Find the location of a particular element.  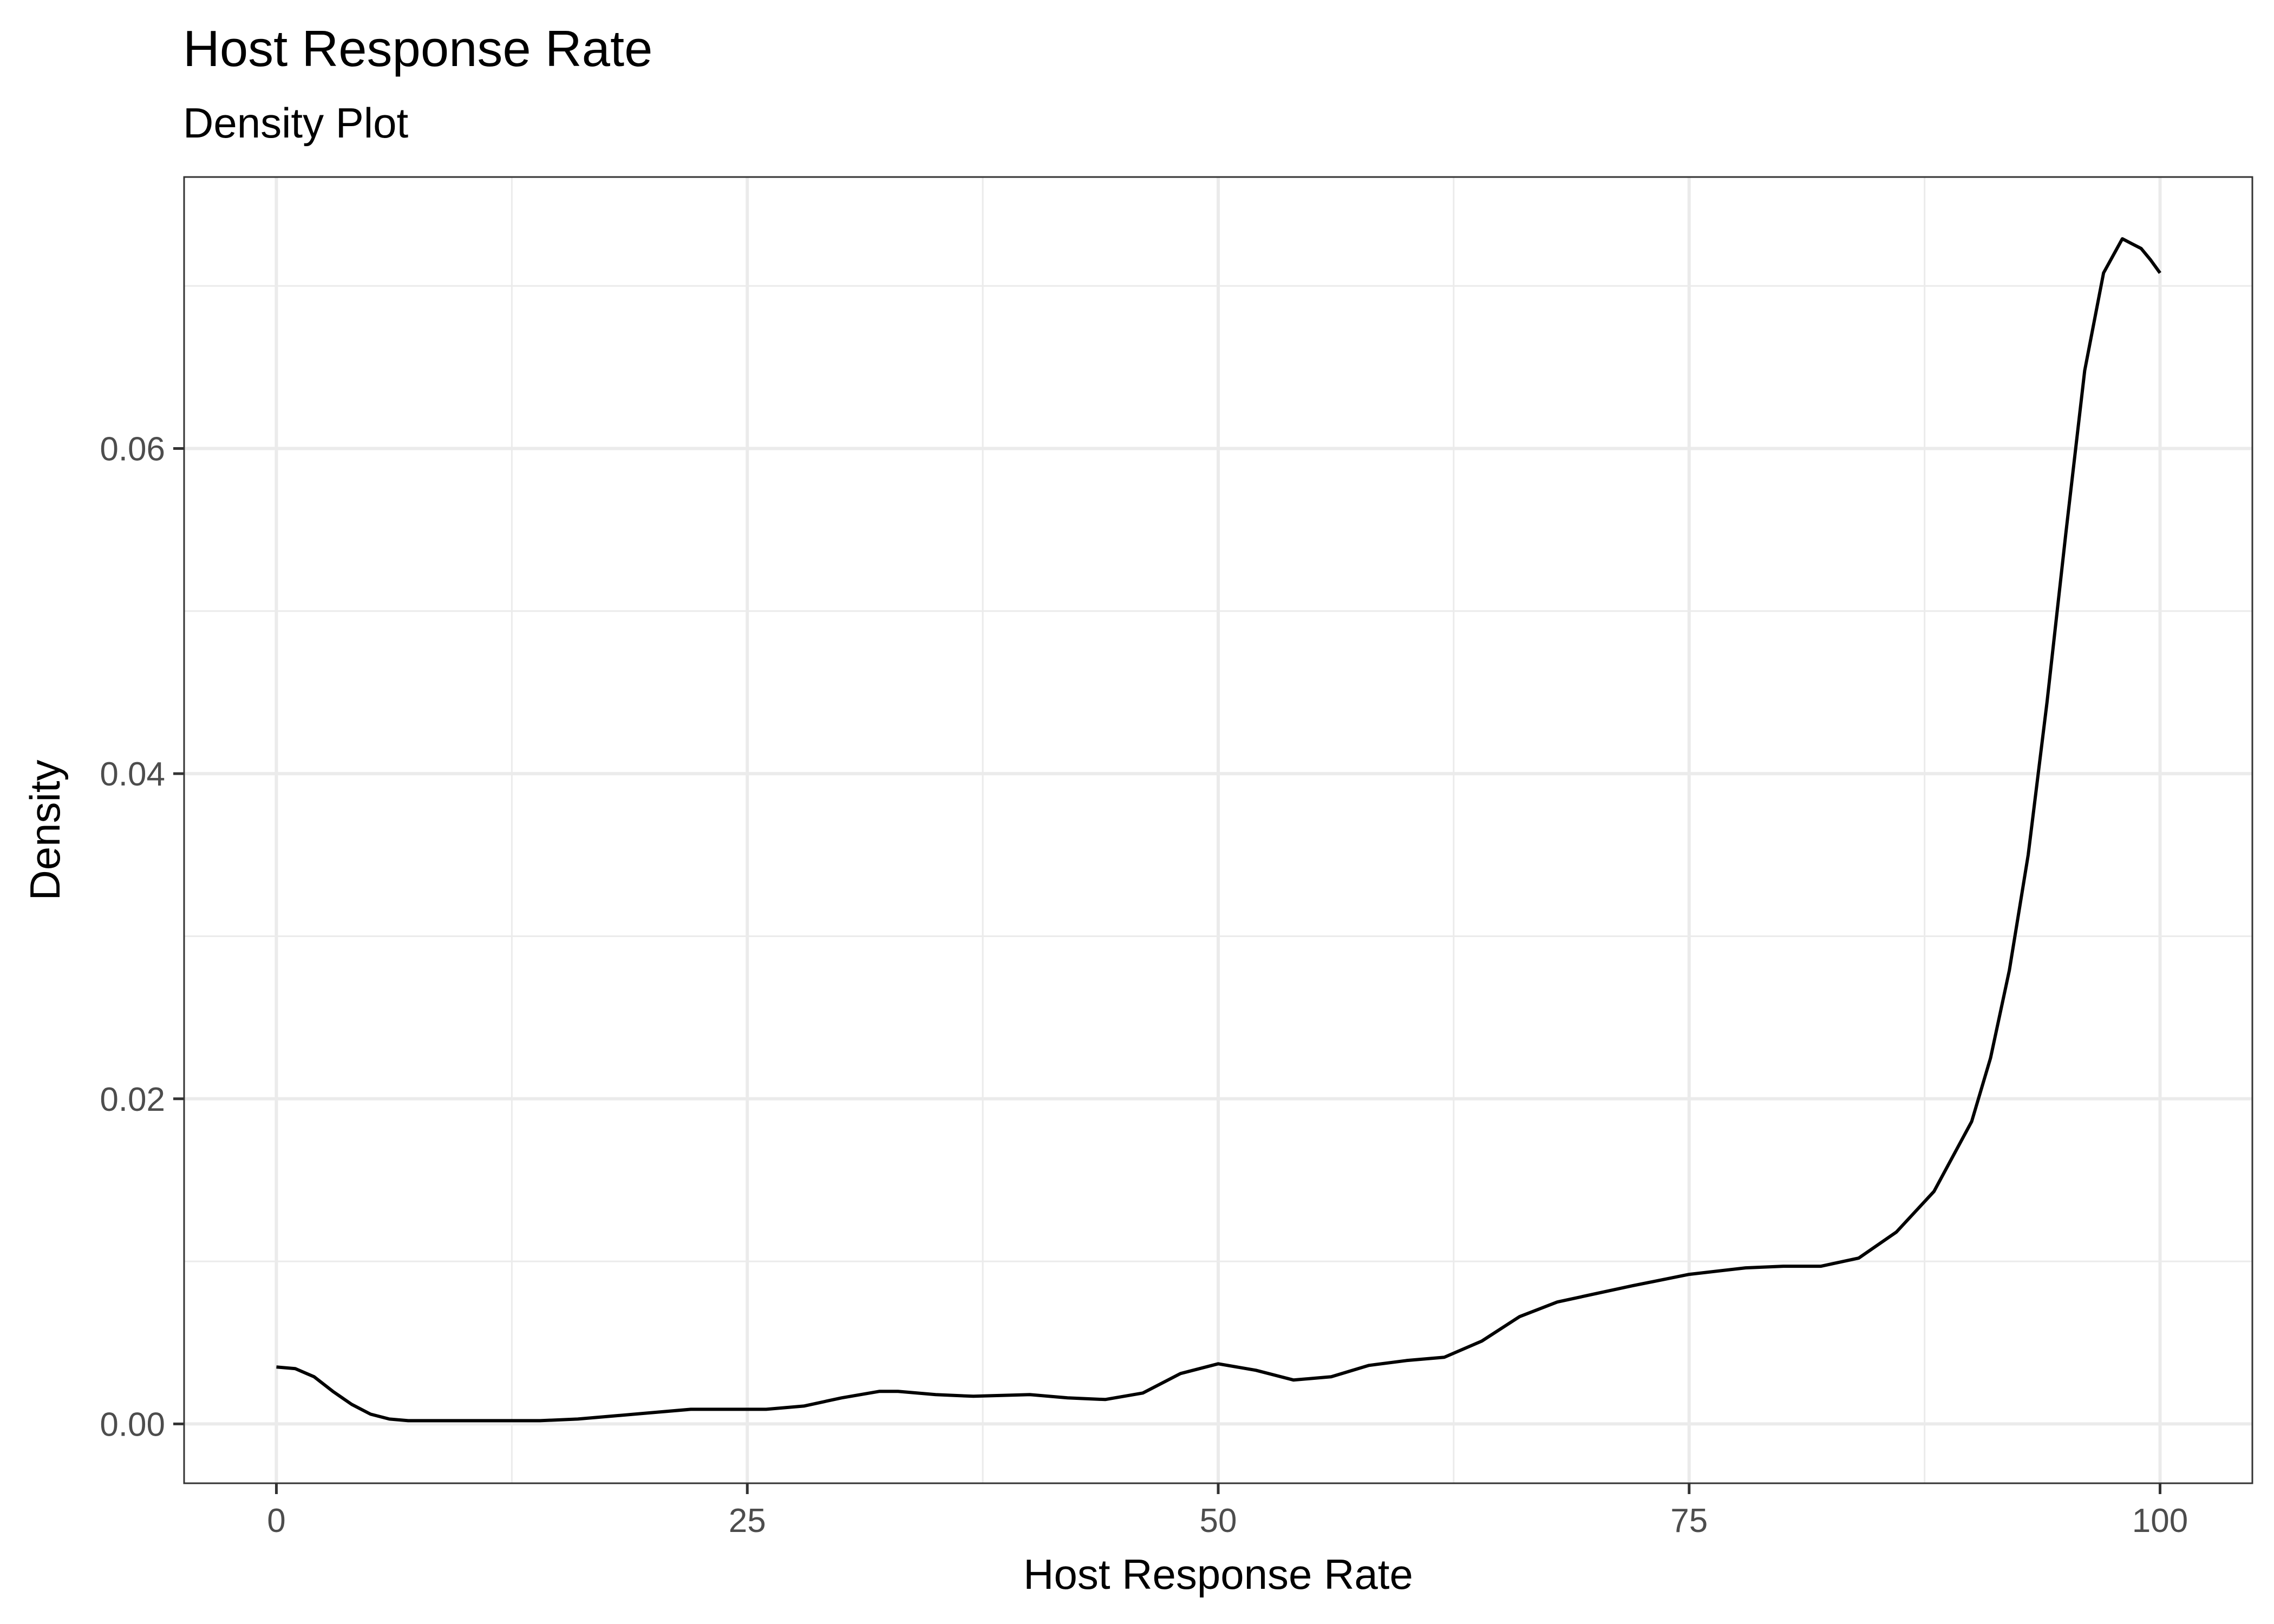

chart-subtitle: Density Plot is located at coordinates (295, 123).